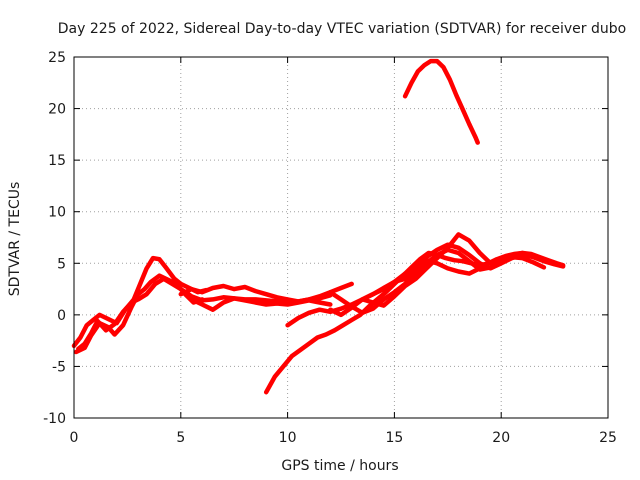 This screenshot has width=640, height=480. I want to click on y-tick-label: 15, so click(57, 161).